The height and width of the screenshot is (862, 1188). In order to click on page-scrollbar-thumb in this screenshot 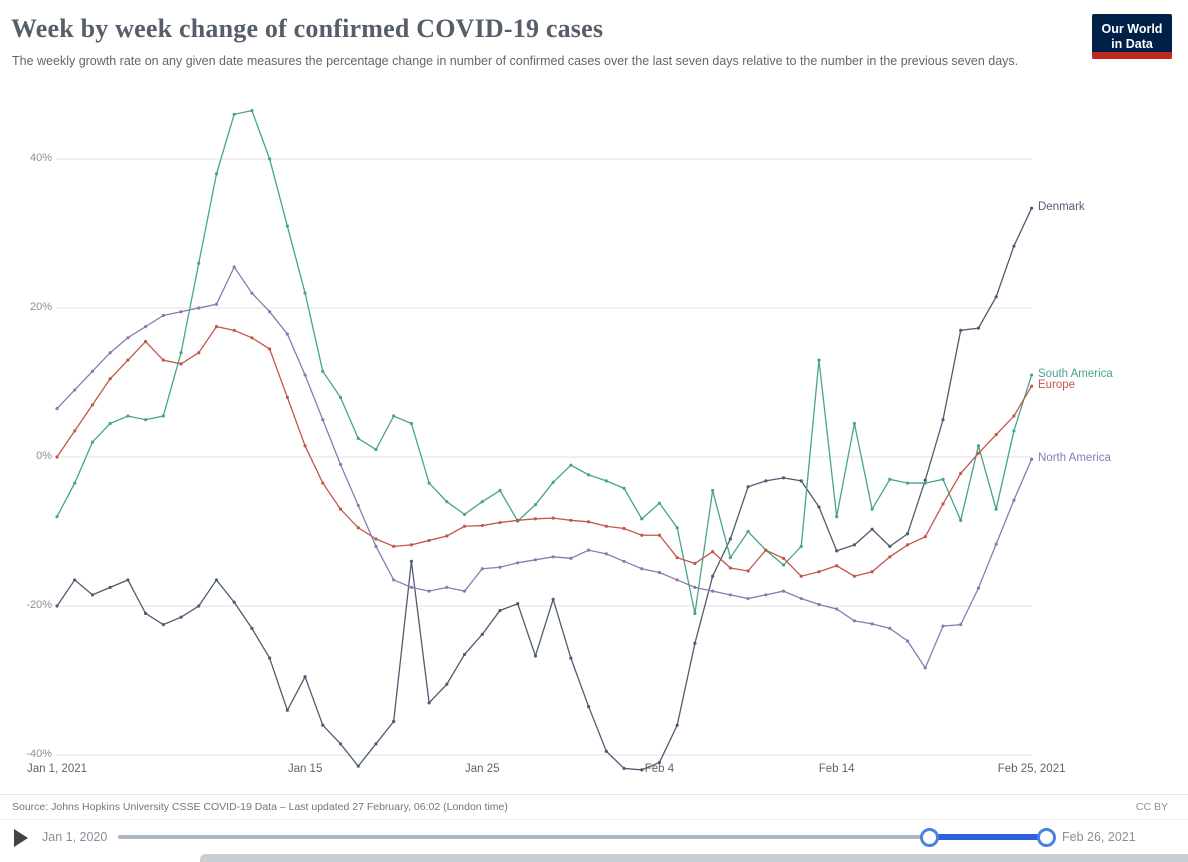, I will do `click(694, 858)`.